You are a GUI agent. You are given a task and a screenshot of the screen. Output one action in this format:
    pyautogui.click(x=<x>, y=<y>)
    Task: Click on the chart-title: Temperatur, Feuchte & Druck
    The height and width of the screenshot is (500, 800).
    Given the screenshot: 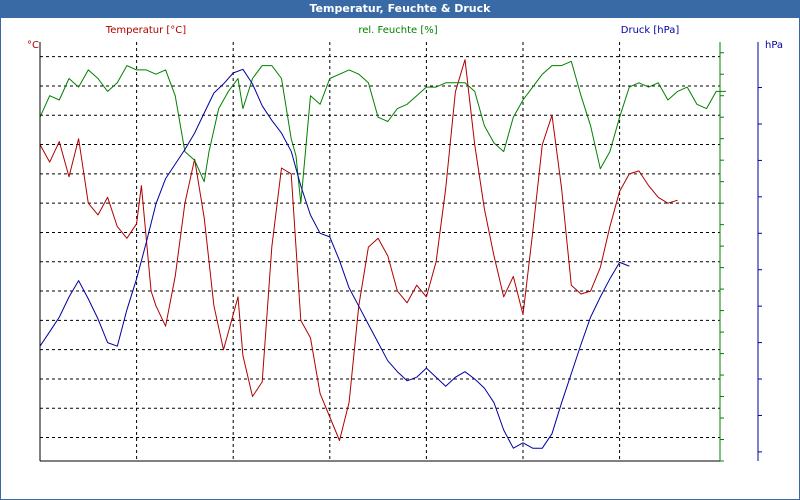 What is the action you would take?
    pyautogui.click(x=400, y=8)
    